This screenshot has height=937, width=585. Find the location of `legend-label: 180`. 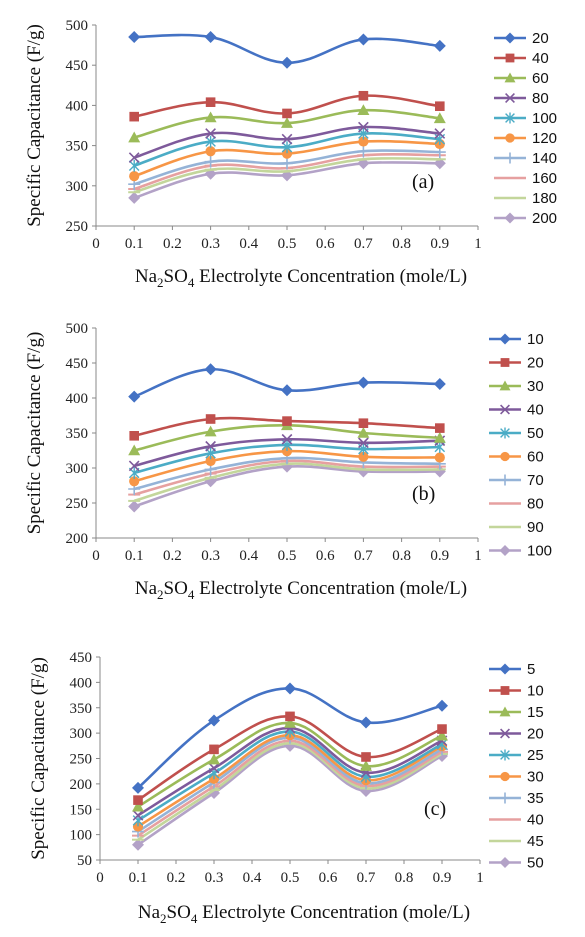

legend-label: 180 is located at coordinates (544, 198).